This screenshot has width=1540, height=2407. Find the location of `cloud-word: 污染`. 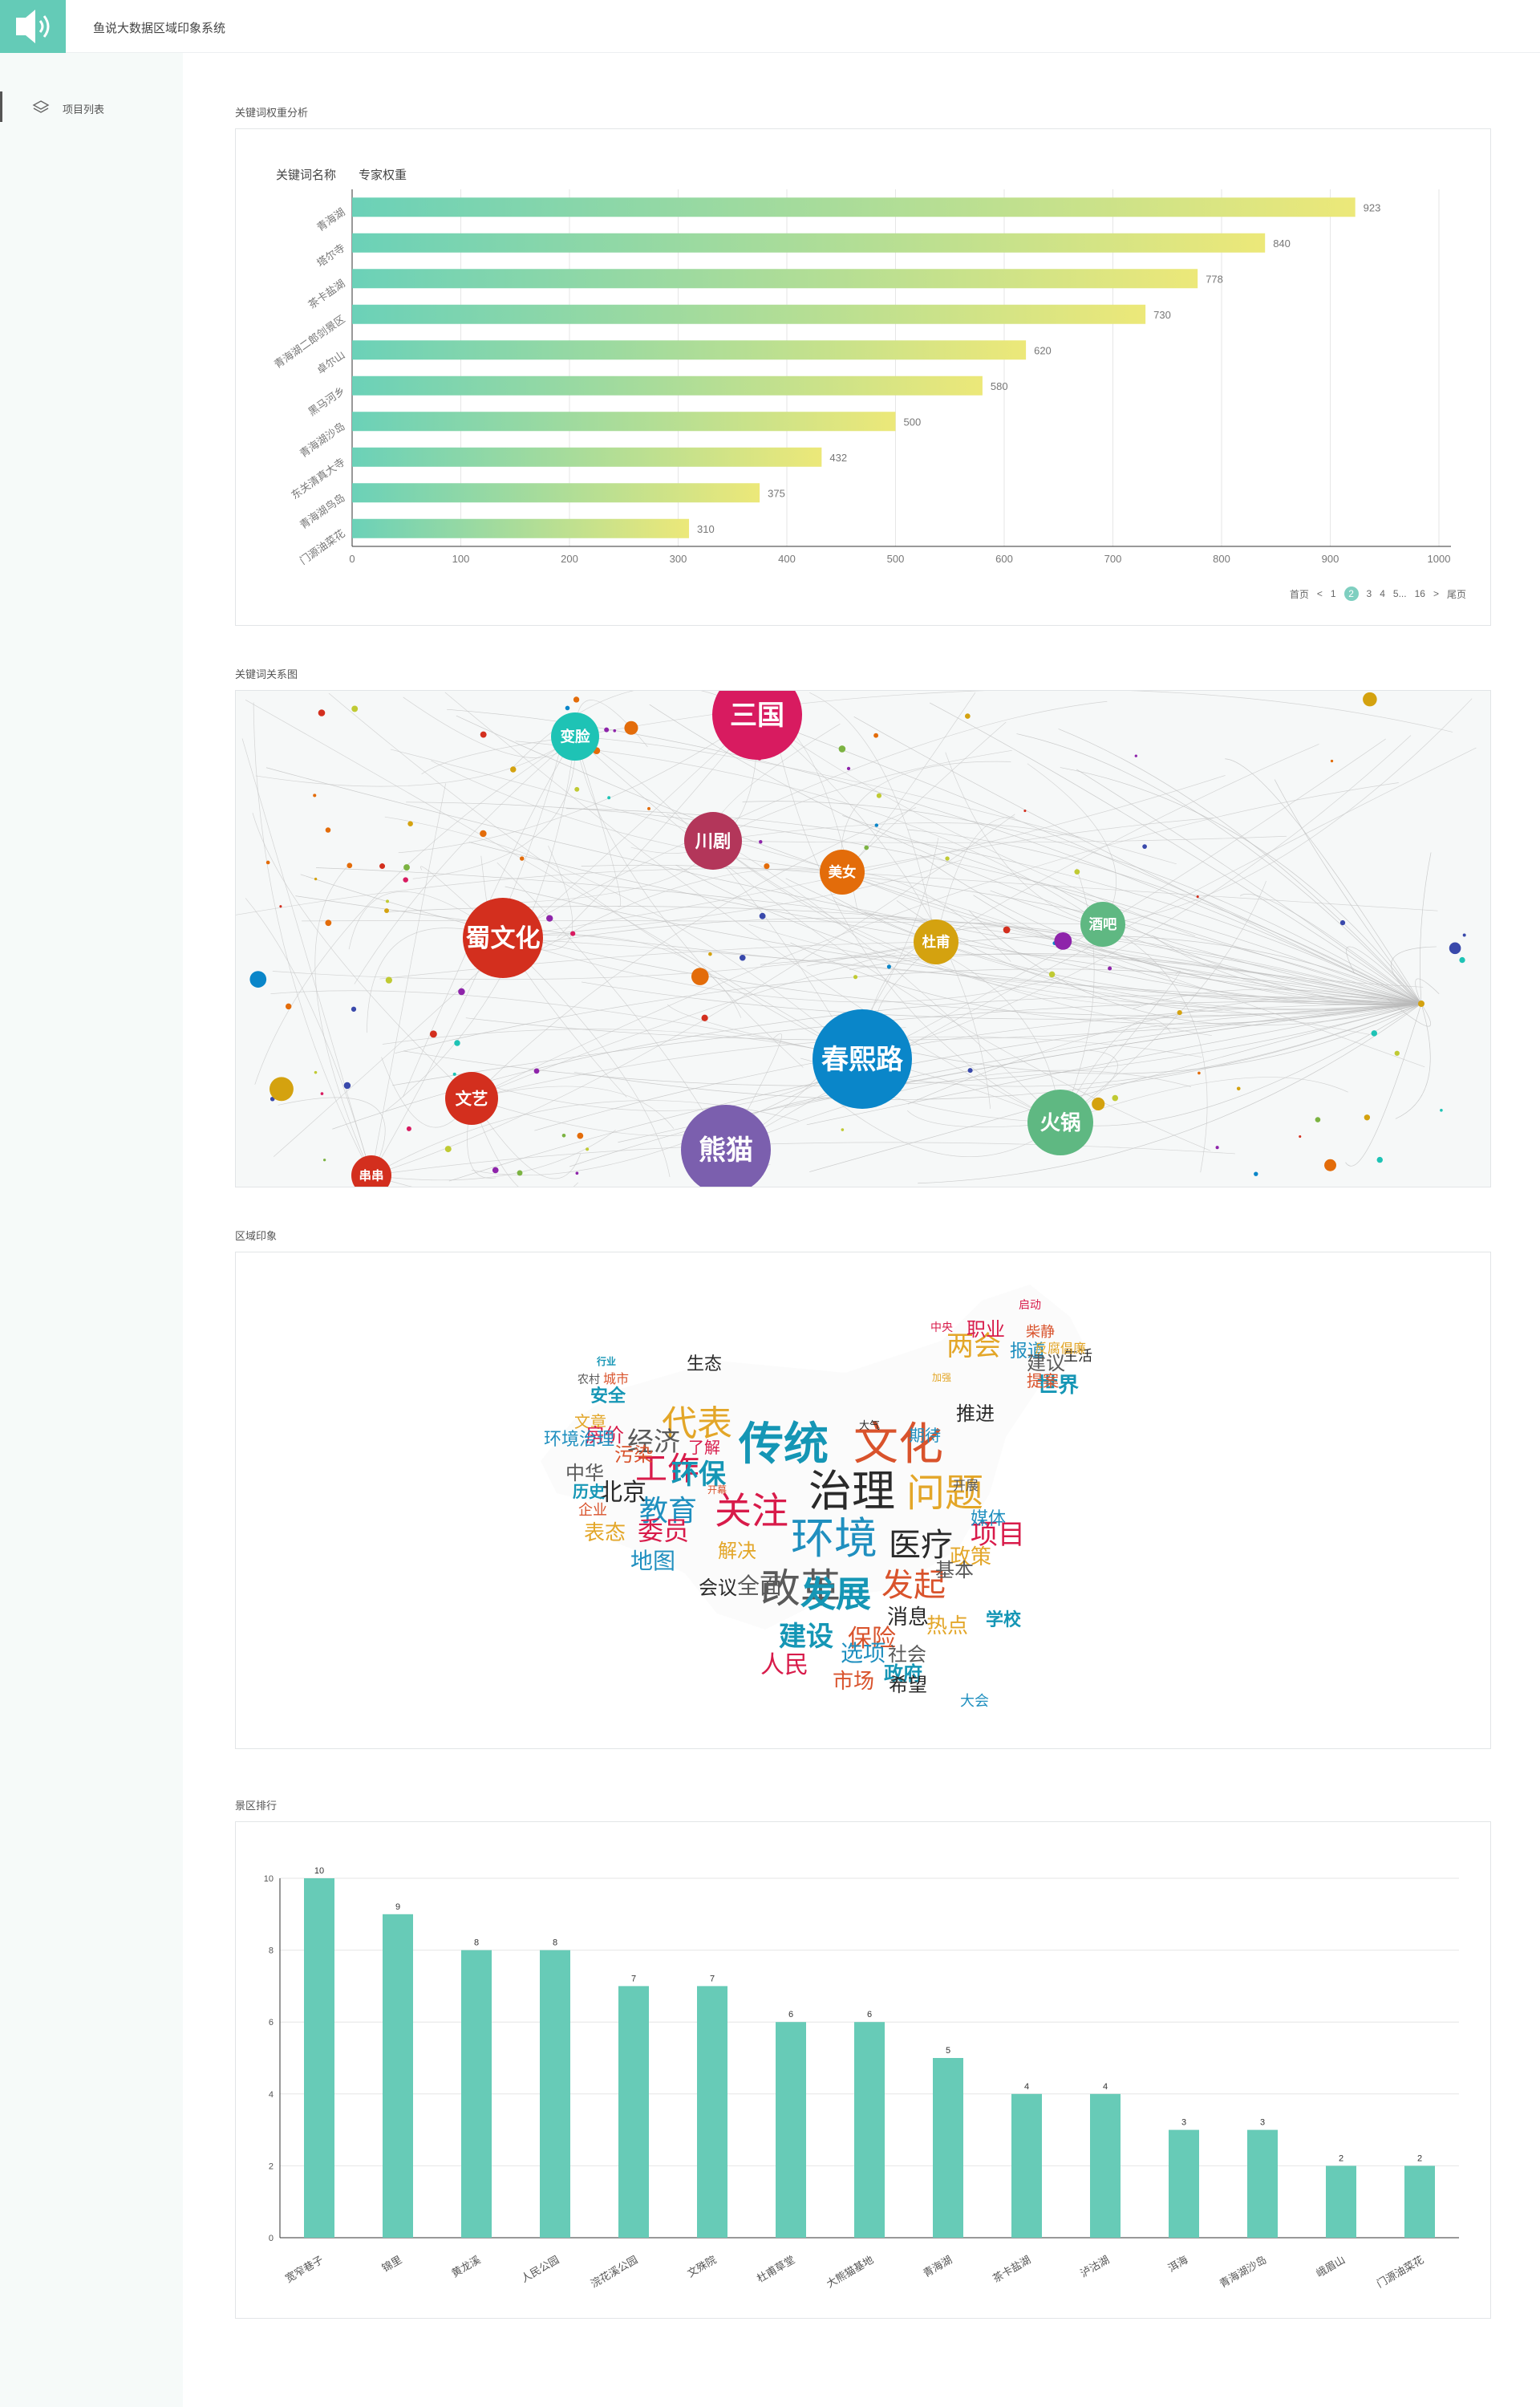

cloud-word: 污染 is located at coordinates (633, 1455).